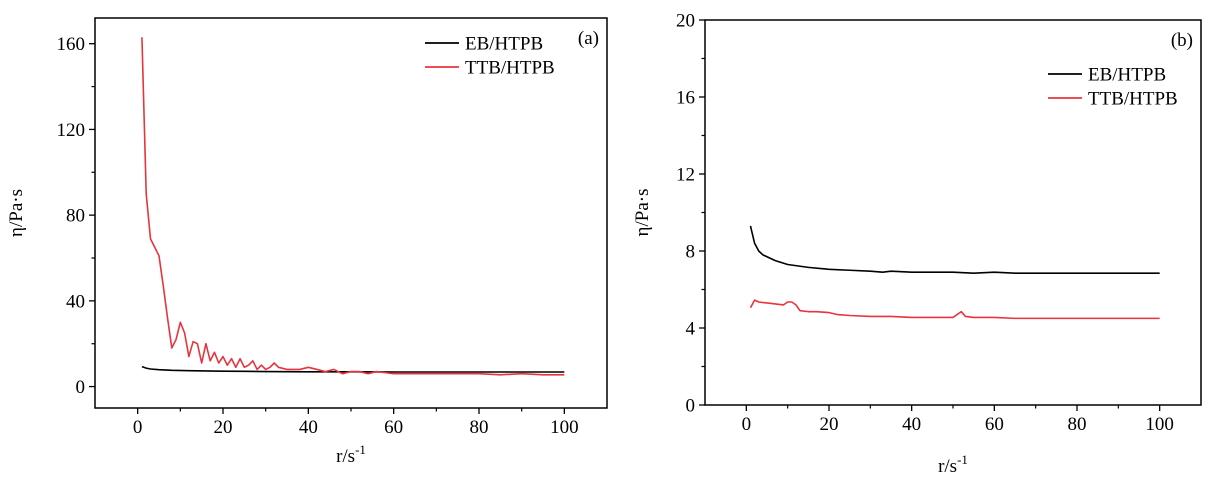 The height and width of the screenshot is (479, 1211). I want to click on y-tick-label: 20, so click(685, 21).